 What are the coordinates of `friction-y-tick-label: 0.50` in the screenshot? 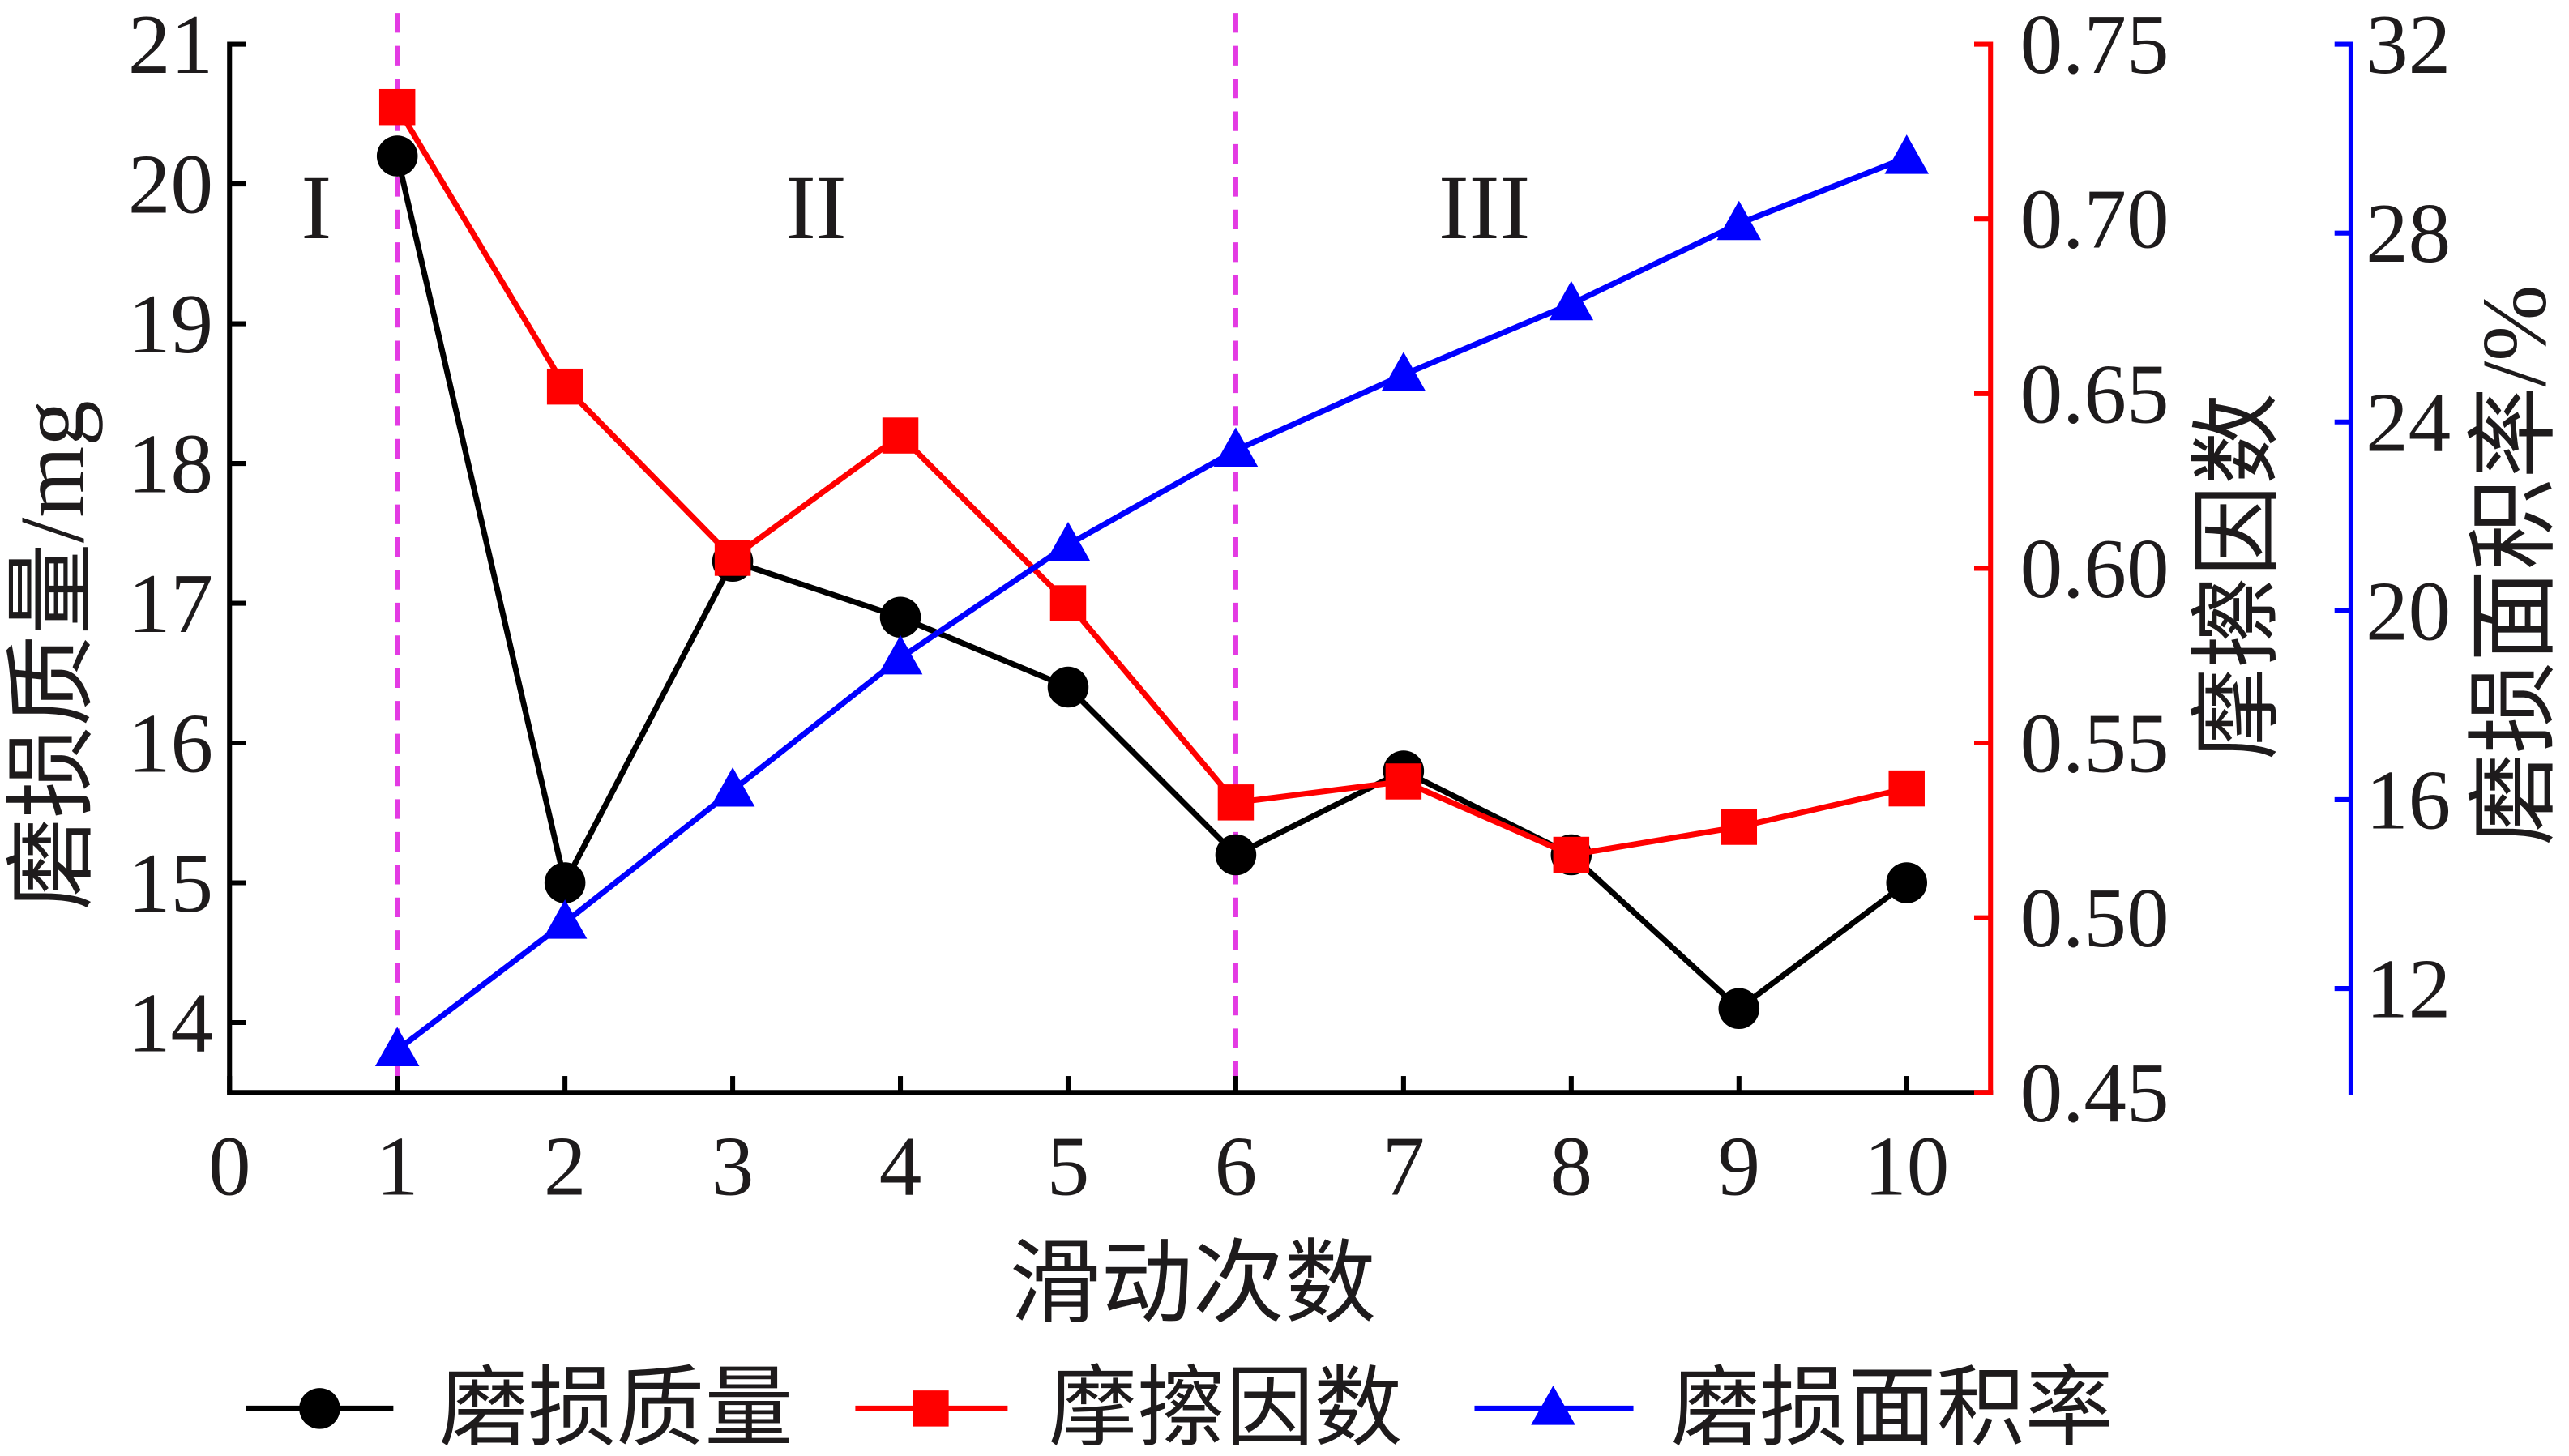 It's located at (2095, 918).